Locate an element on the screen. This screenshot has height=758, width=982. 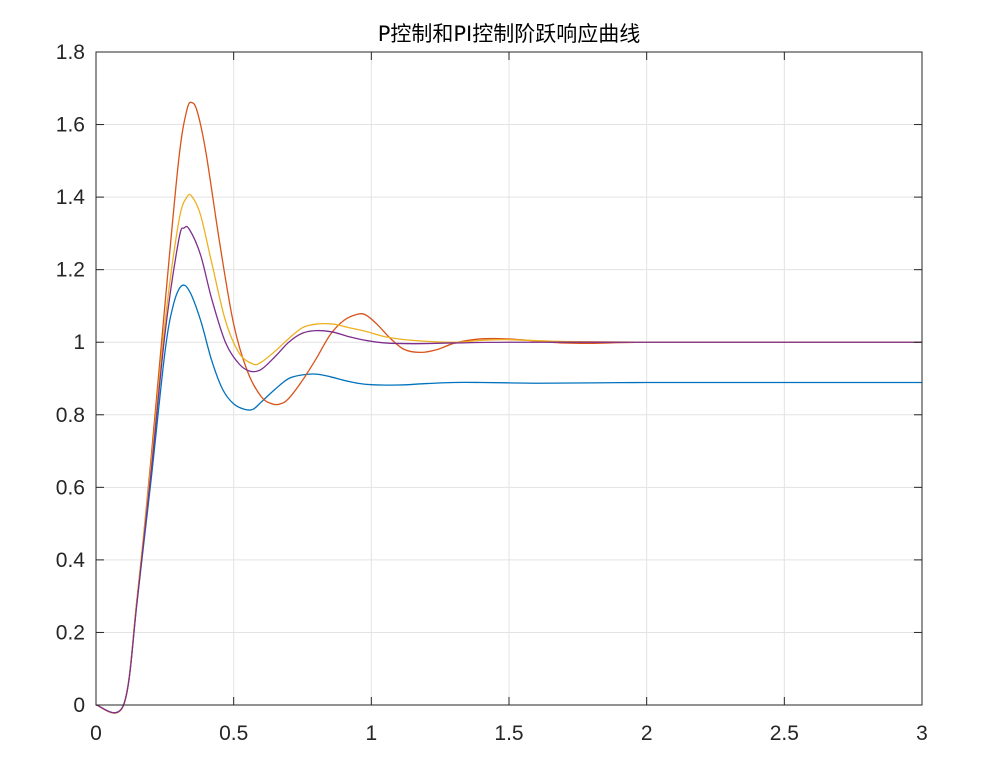
x-tick-label: 1 is located at coordinates (371, 733).